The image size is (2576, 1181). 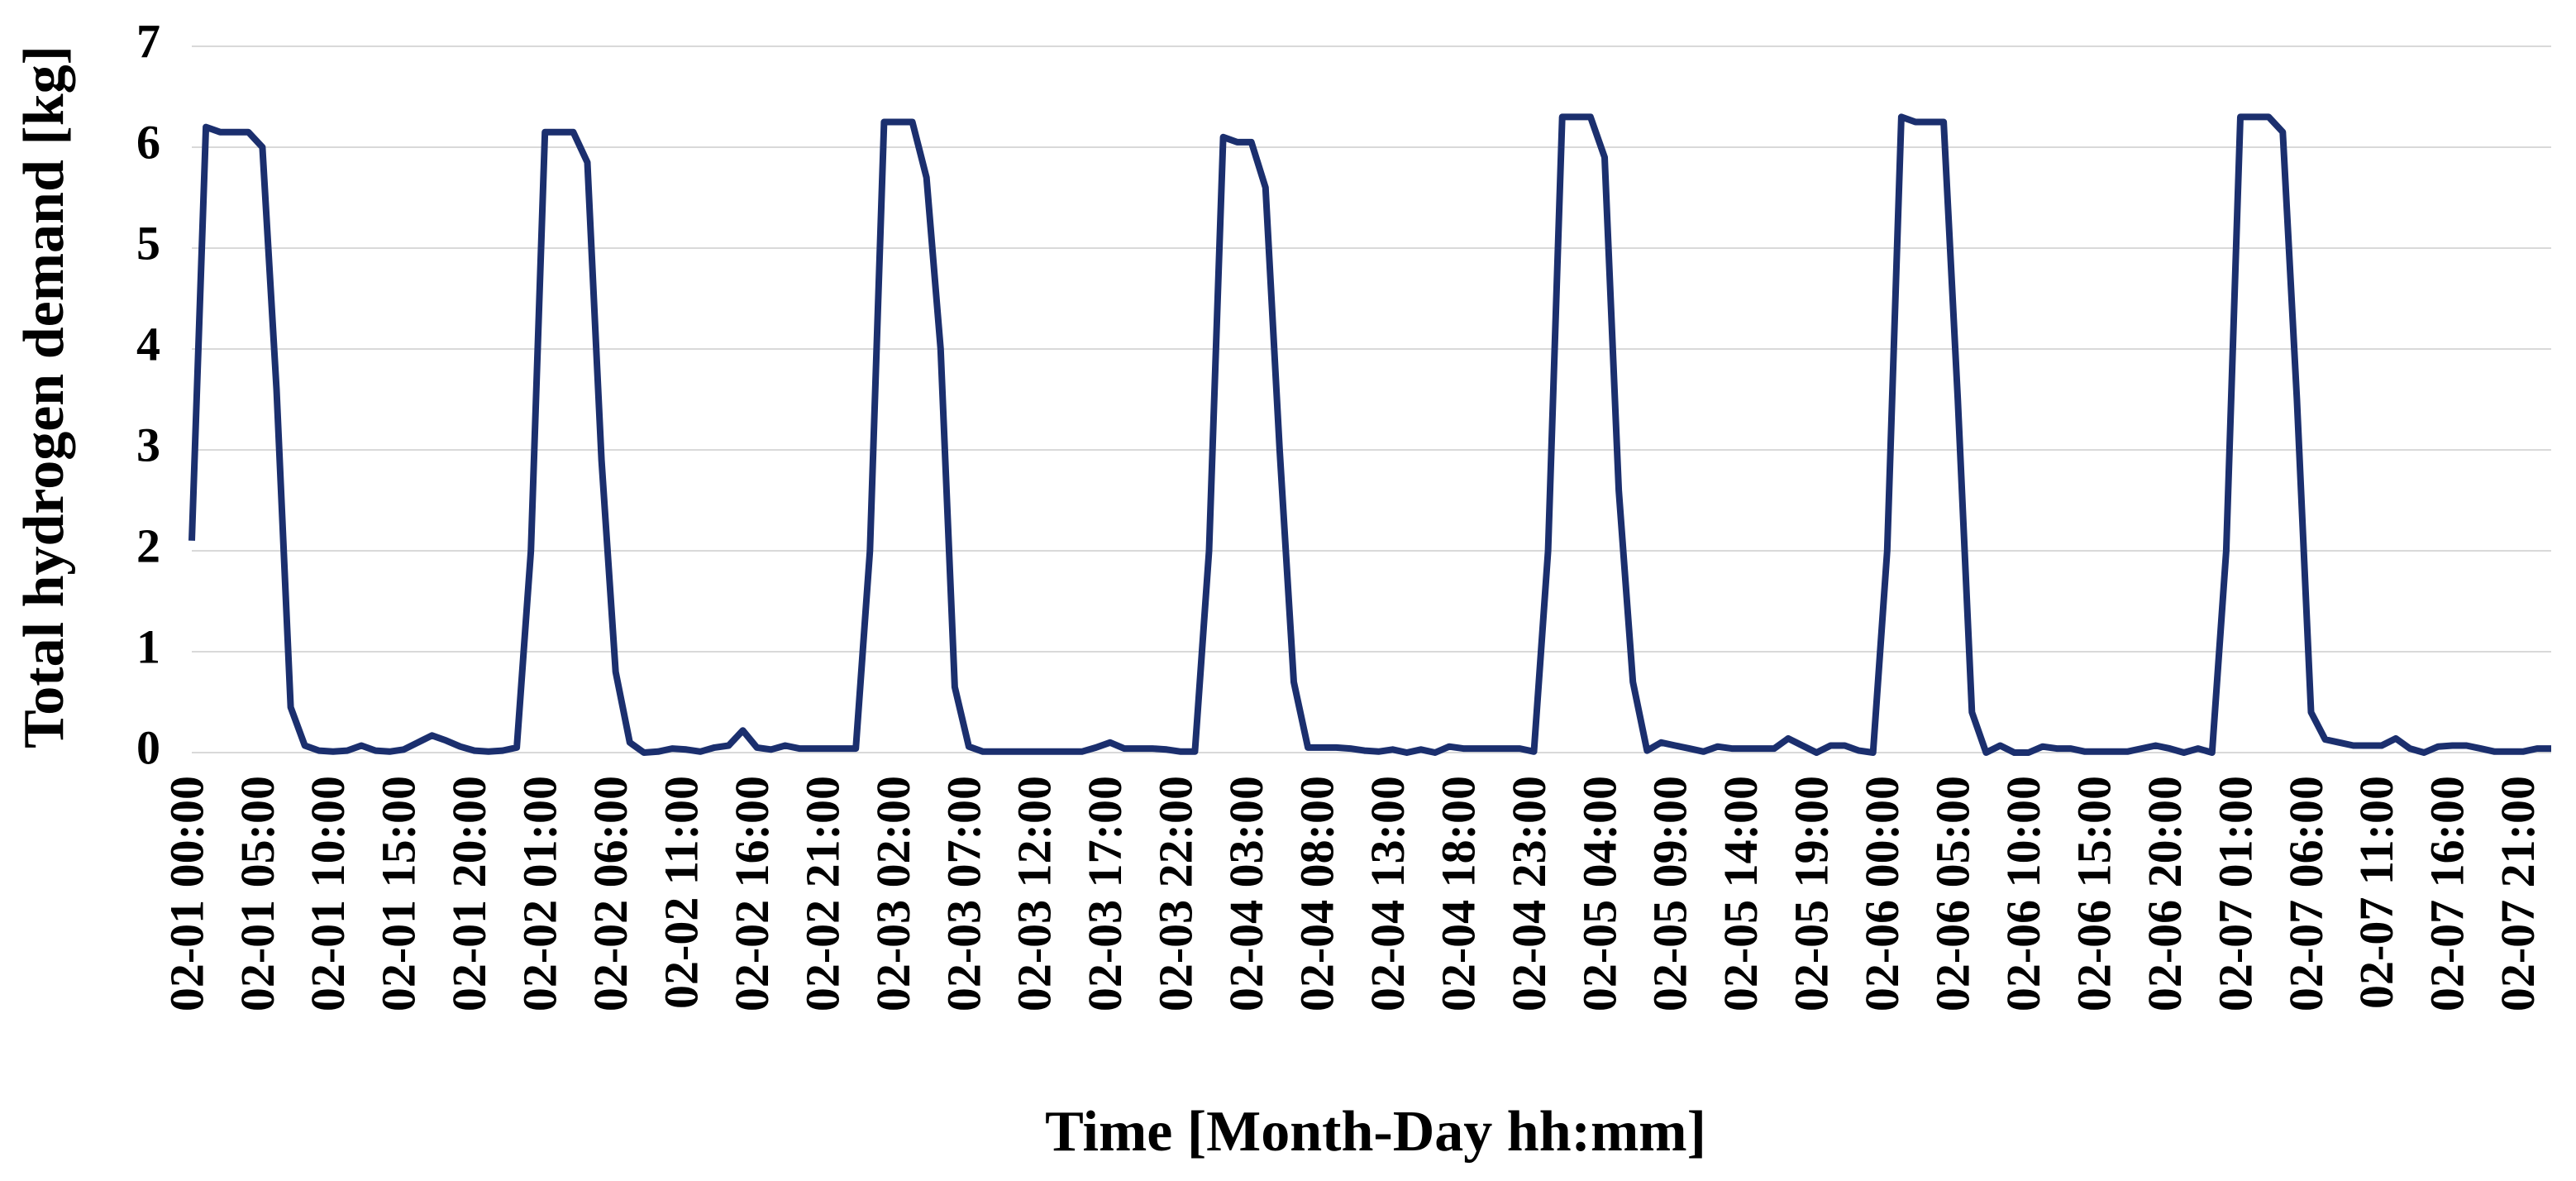 What do you see at coordinates (1740, 893) in the screenshot?
I see `x-tick-label: 02-05 14:00` at bounding box center [1740, 893].